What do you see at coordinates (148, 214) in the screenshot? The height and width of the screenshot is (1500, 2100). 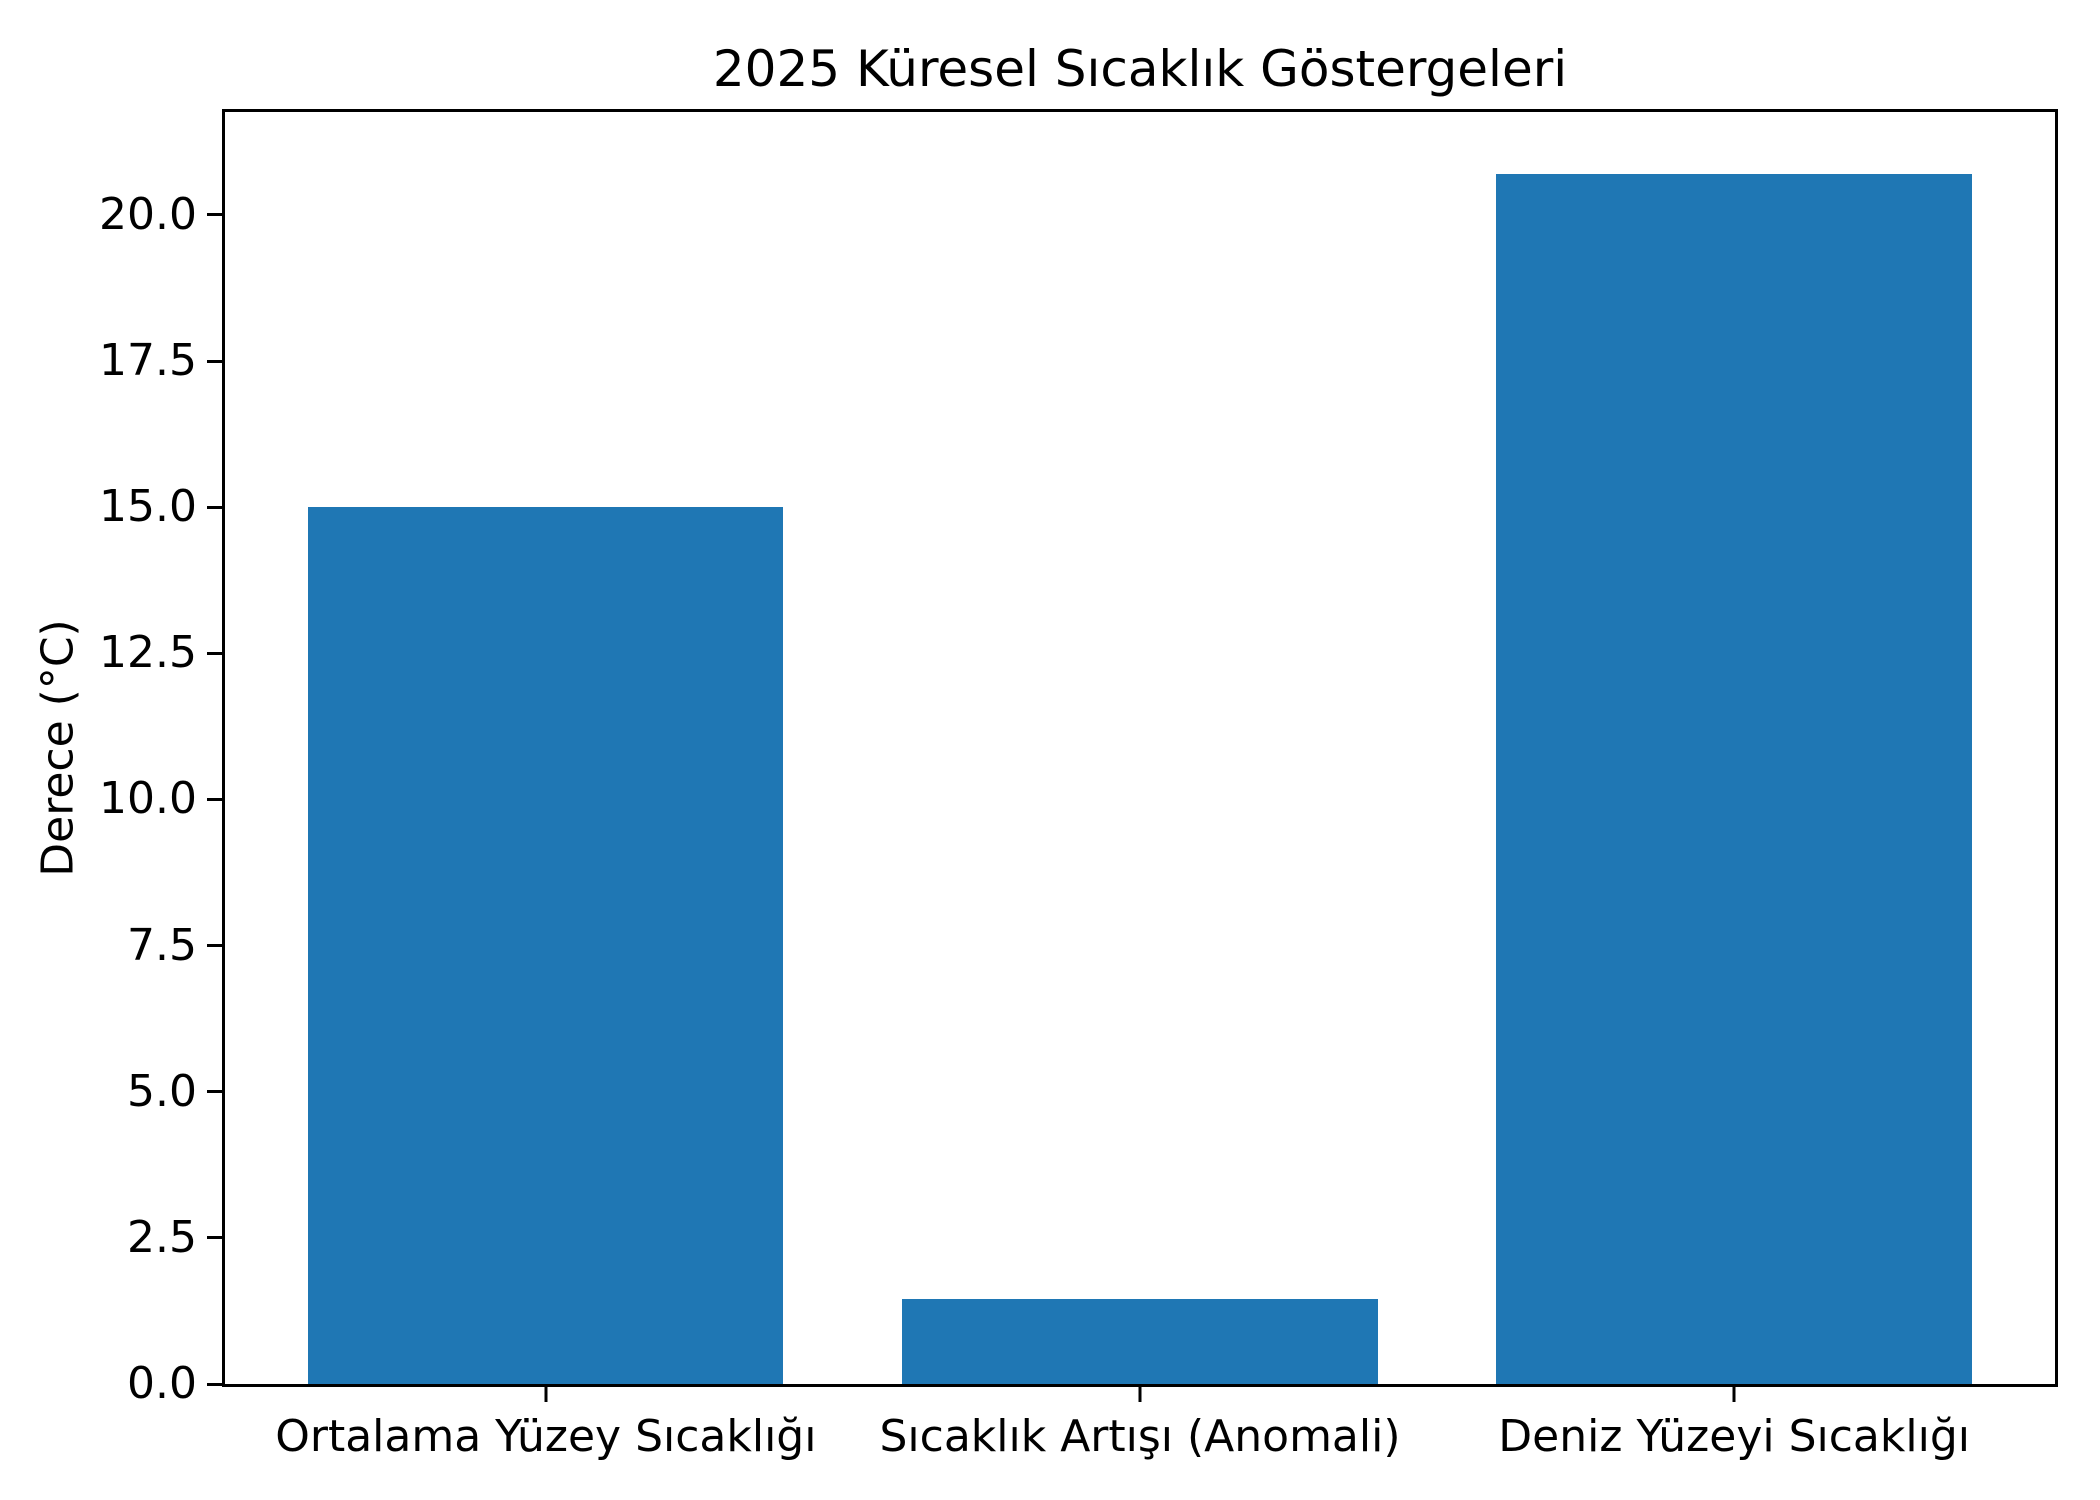 I see `y-tick-label: 20.0` at bounding box center [148, 214].